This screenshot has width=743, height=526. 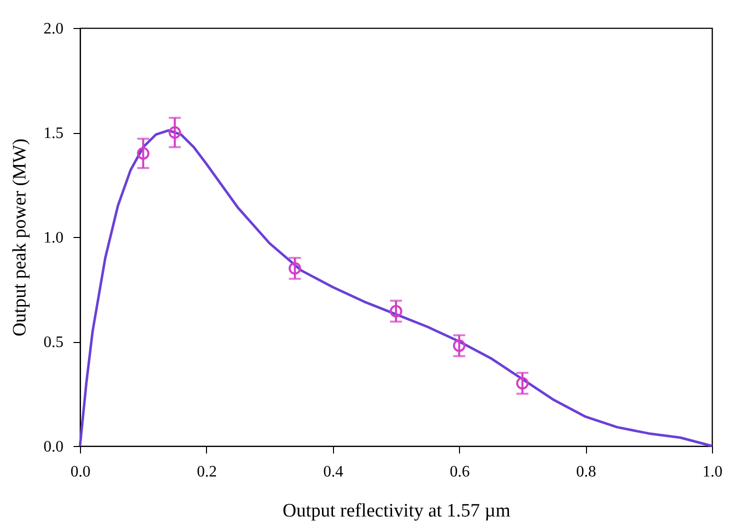 I want to click on x-tick-label: 0.6, so click(x=460, y=472).